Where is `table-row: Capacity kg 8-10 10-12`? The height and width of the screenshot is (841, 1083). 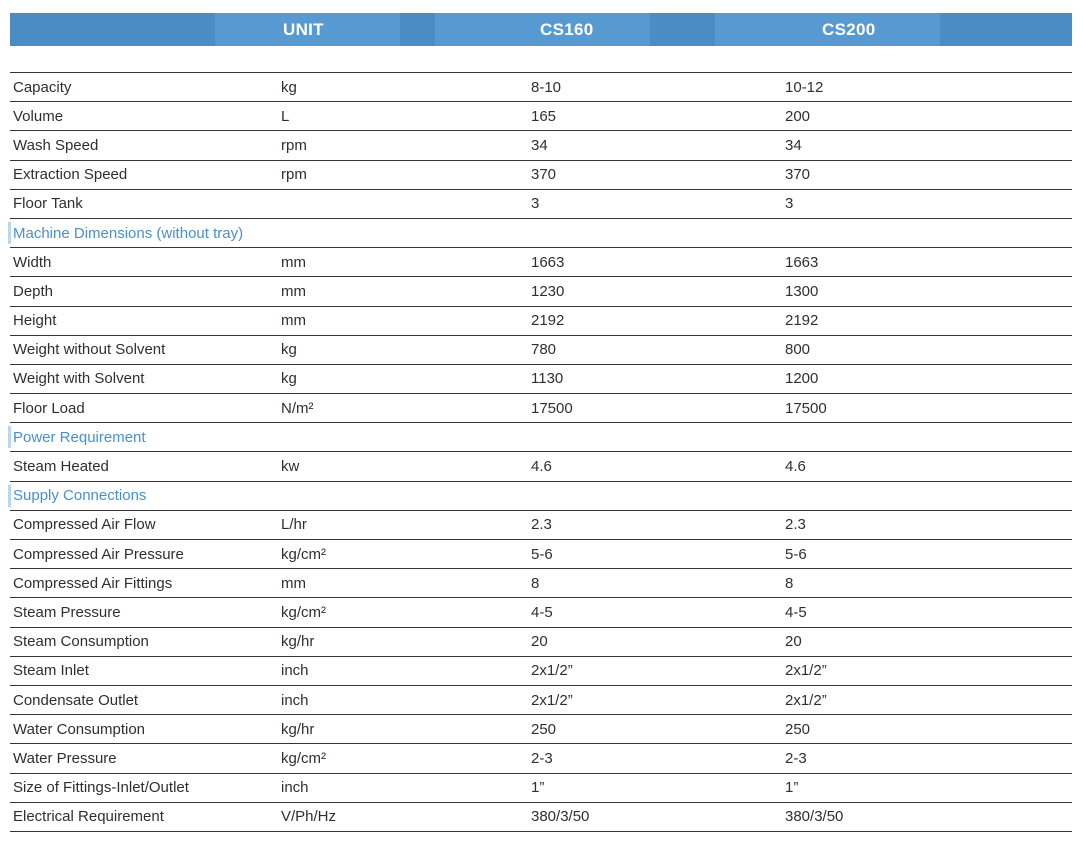 table-row: Capacity kg 8-10 10-12 is located at coordinates (541, 88).